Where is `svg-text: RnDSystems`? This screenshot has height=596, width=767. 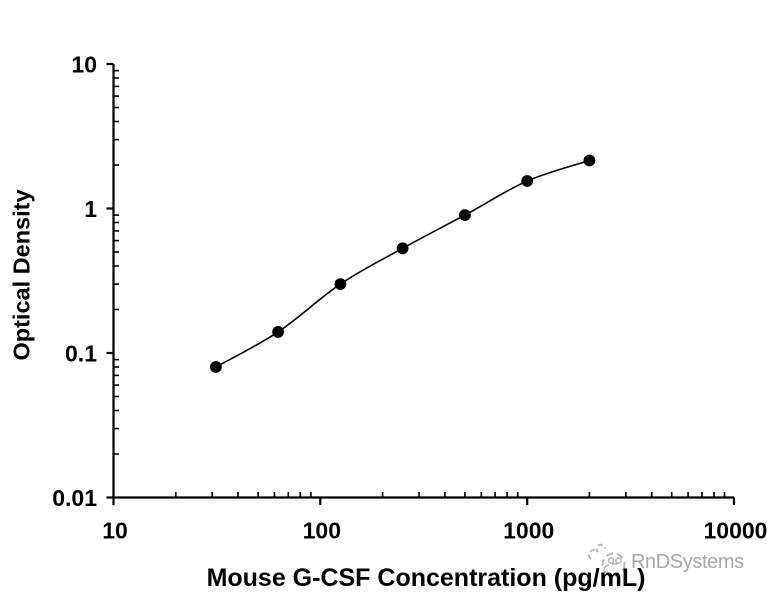 svg-text: RnDSystems is located at coordinates (687, 562).